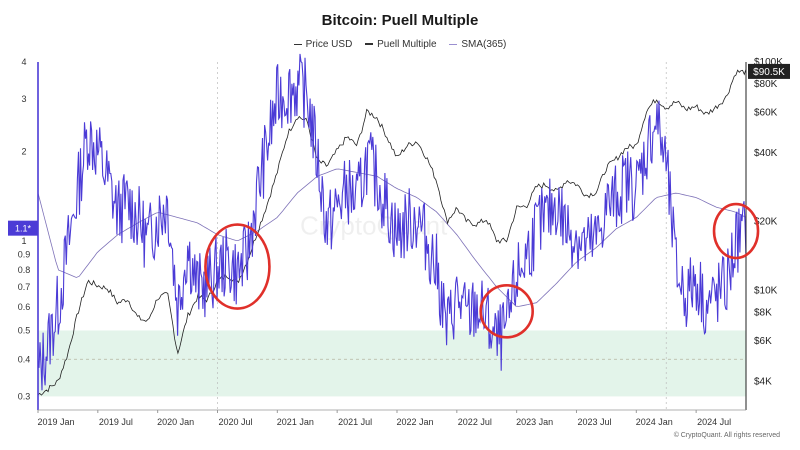 The height and width of the screenshot is (450, 800). I want to click on y-left-tick-label: 4, so click(23, 62).